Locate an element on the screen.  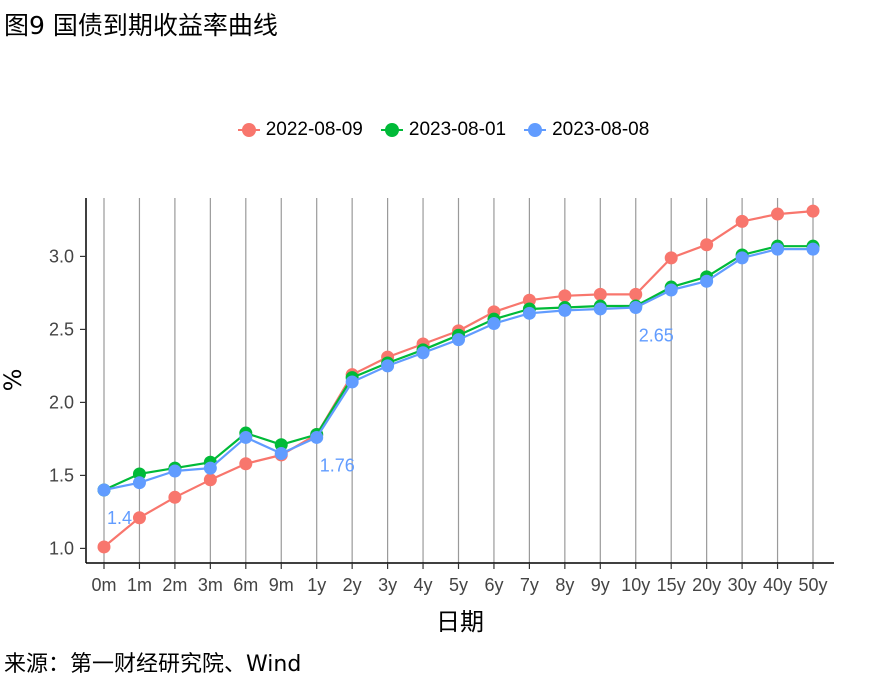
y-tick-label: 3.0 is located at coordinates (61, 256).